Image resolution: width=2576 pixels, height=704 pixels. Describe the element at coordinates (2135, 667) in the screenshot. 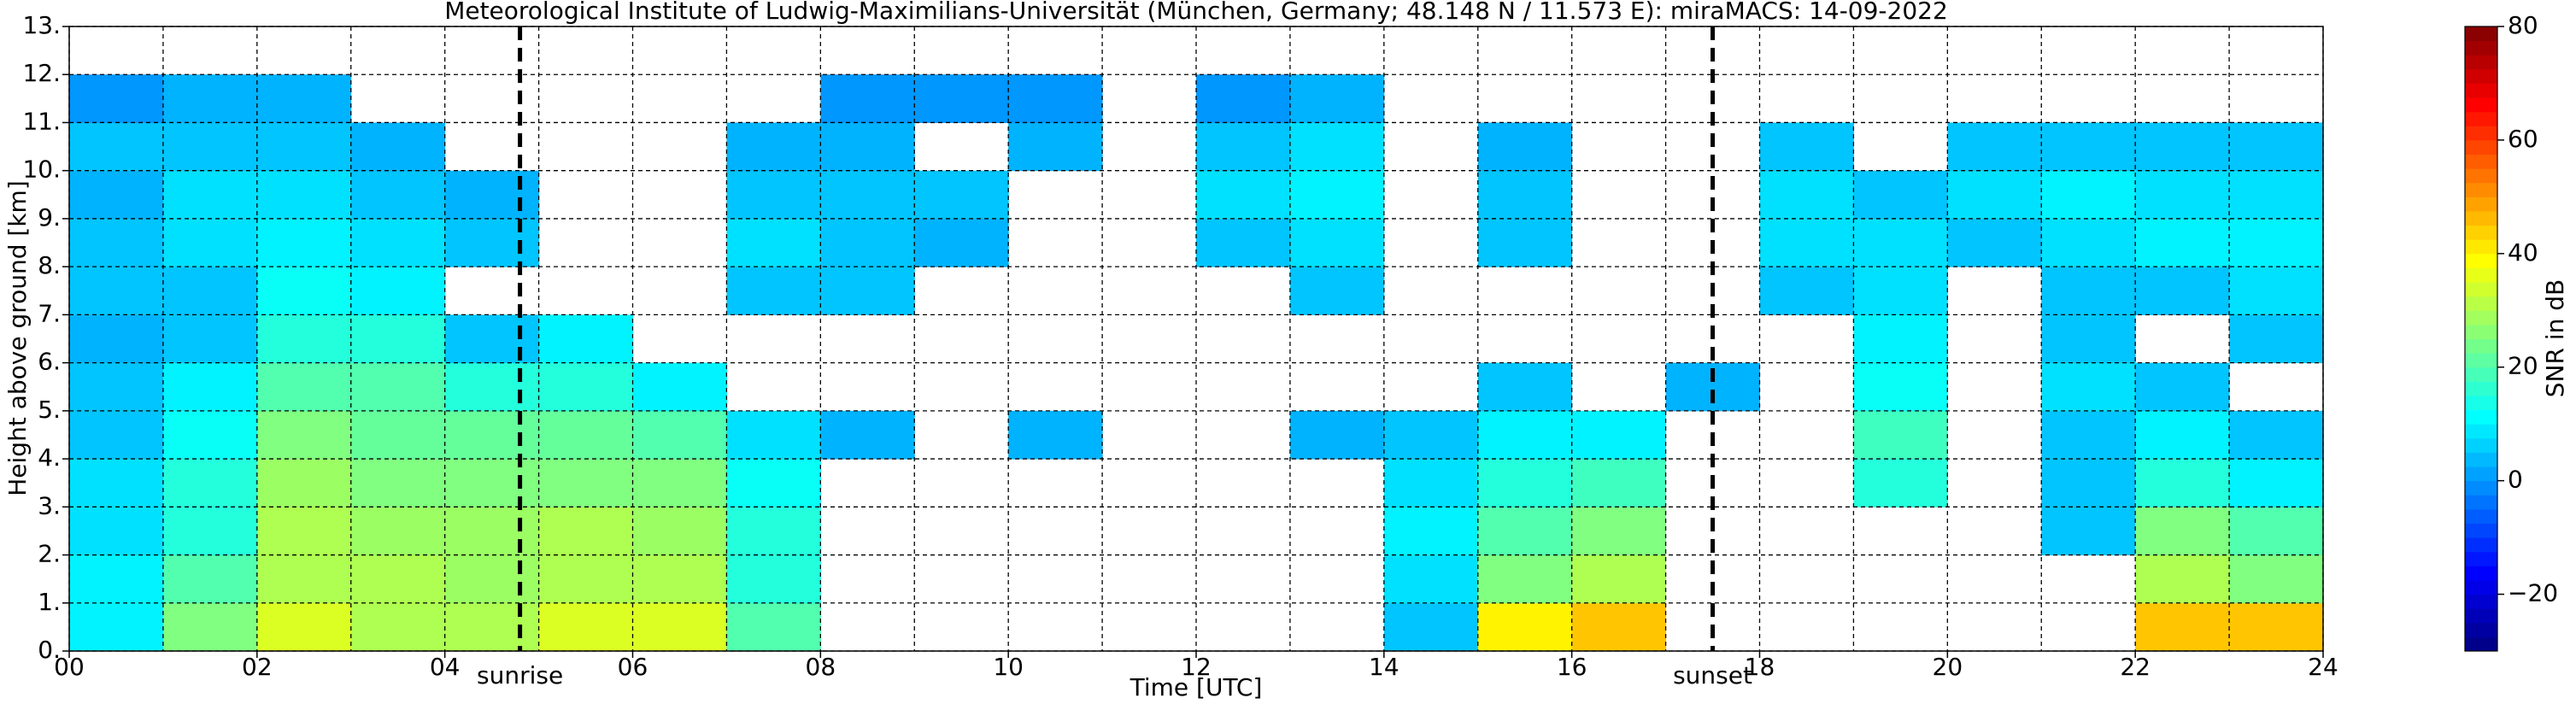

I see `x-tick-label: 22` at that location.